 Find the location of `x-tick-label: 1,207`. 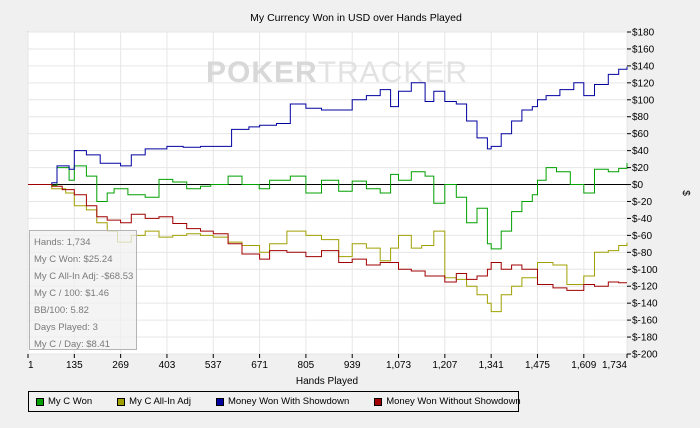

x-tick-label: 1,207 is located at coordinates (444, 365).